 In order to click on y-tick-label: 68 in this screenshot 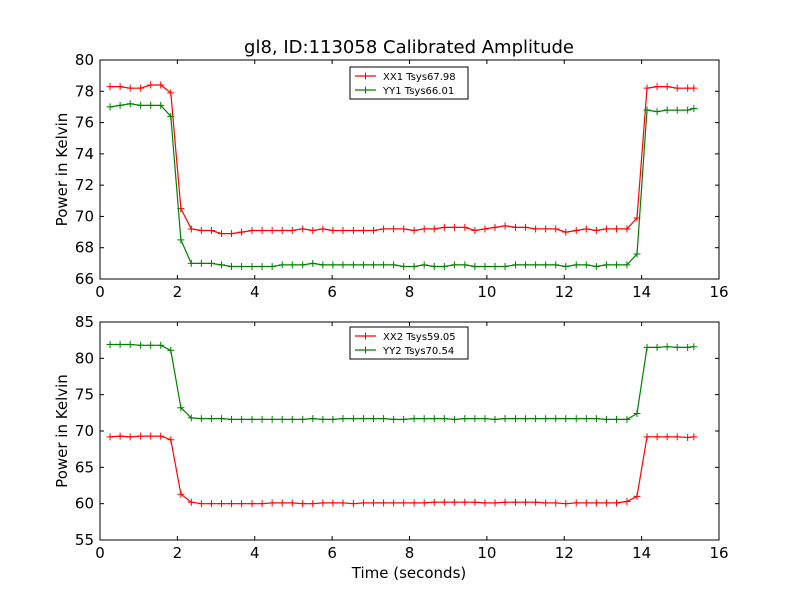, I will do `click(84, 248)`.